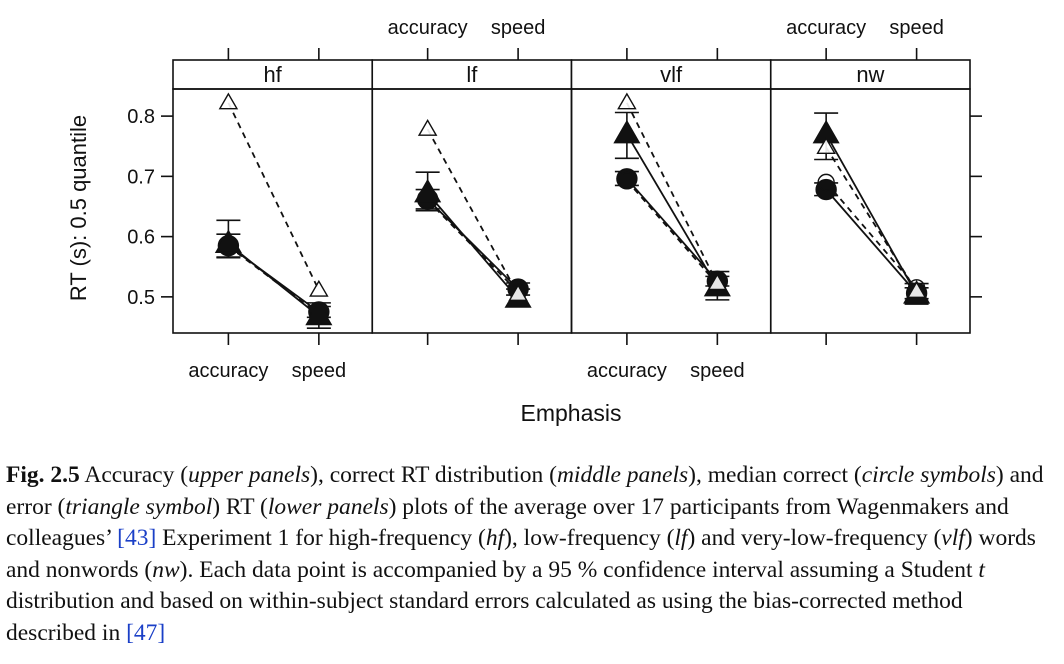  What do you see at coordinates (622, 475) in the screenshot?
I see `caption-italic: middle panels` at bounding box center [622, 475].